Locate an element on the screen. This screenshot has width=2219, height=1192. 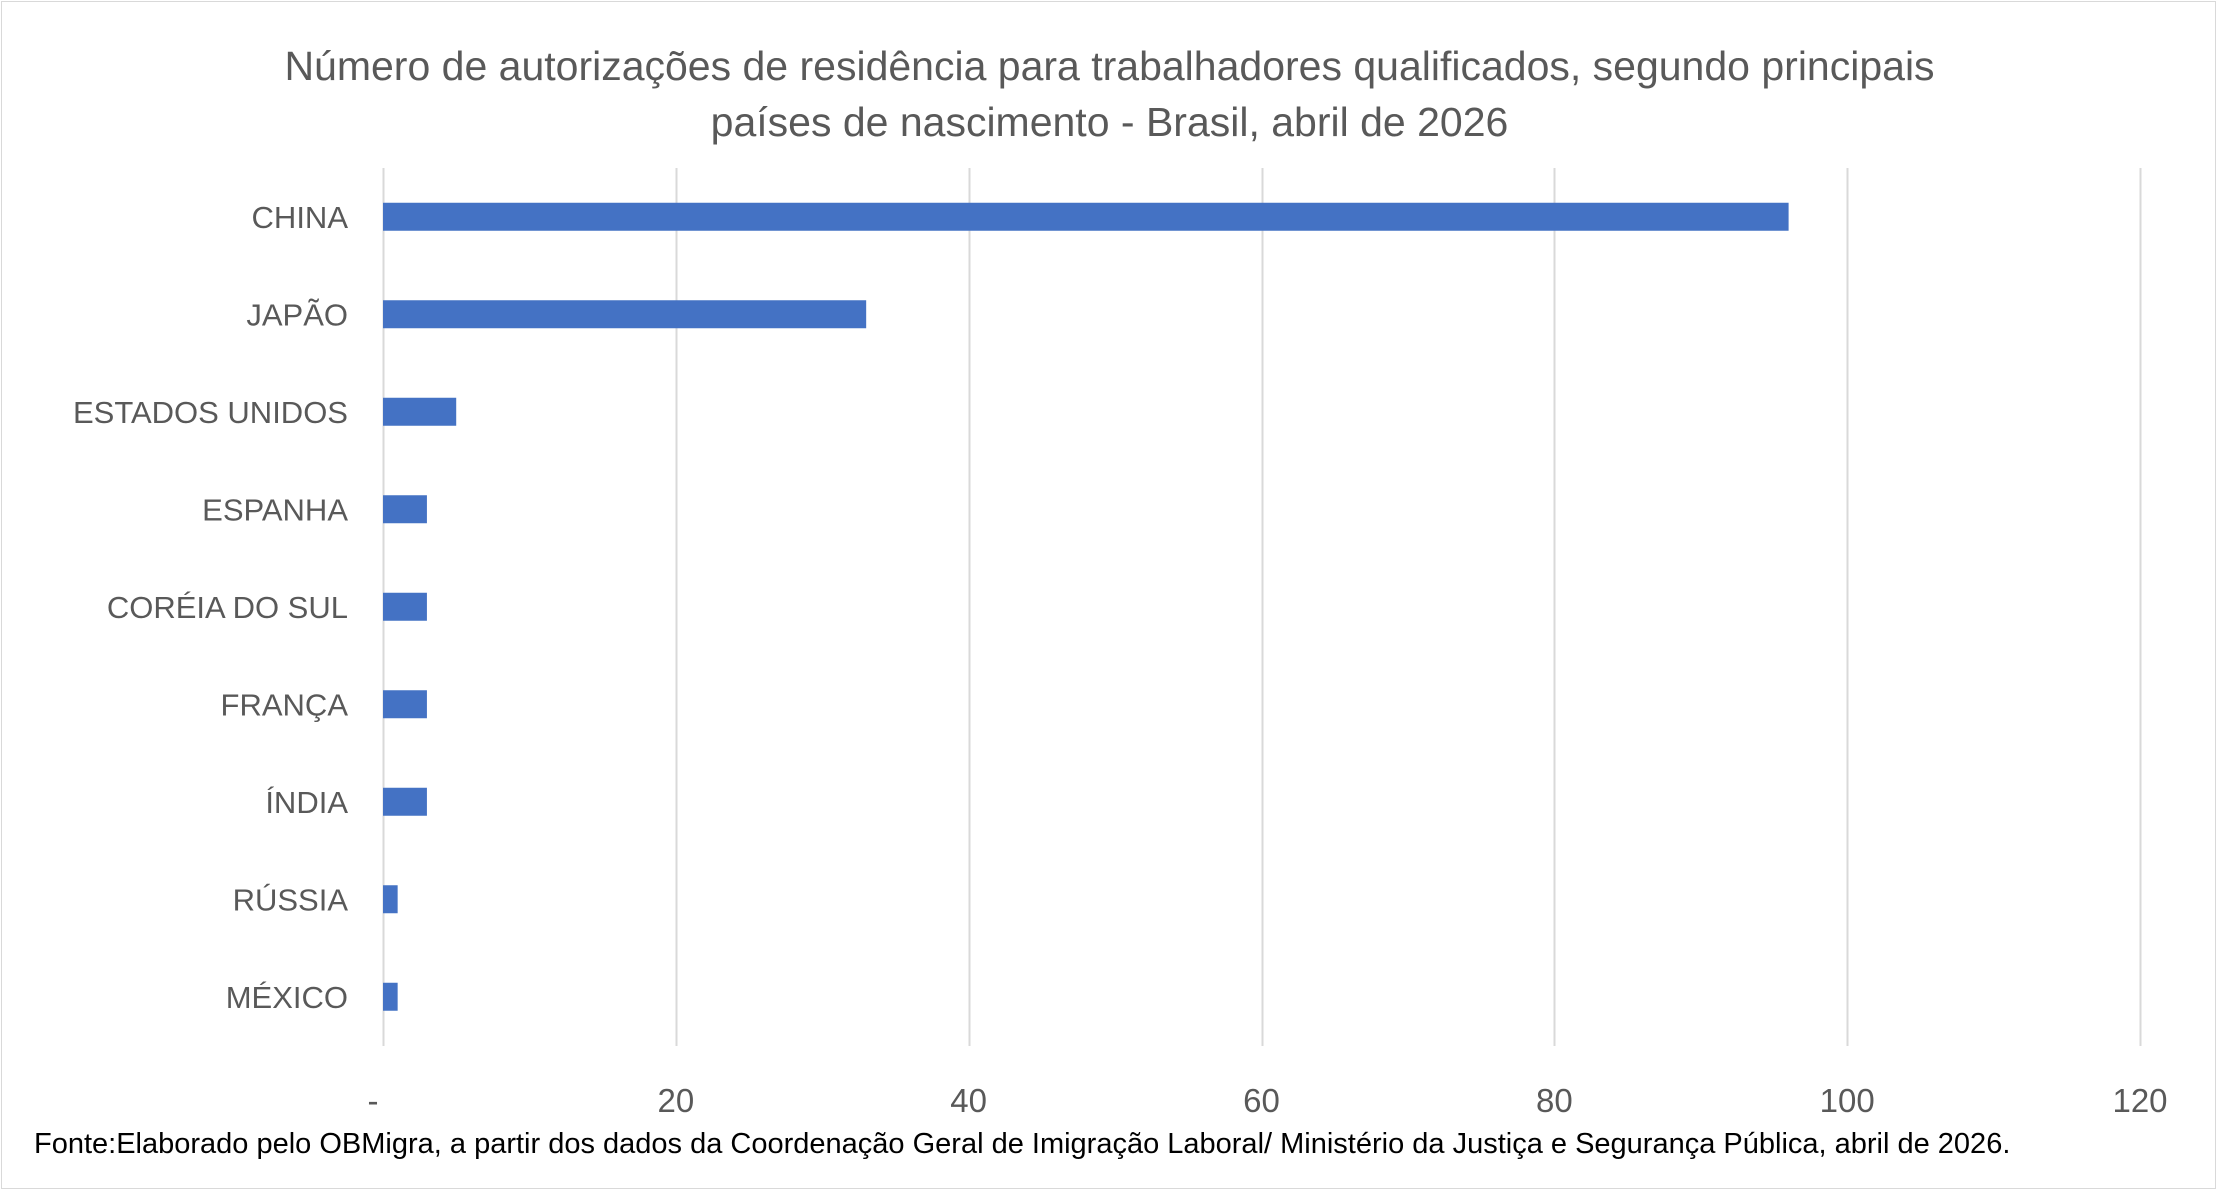
category-label-0: CHINA is located at coordinates (300, 217).